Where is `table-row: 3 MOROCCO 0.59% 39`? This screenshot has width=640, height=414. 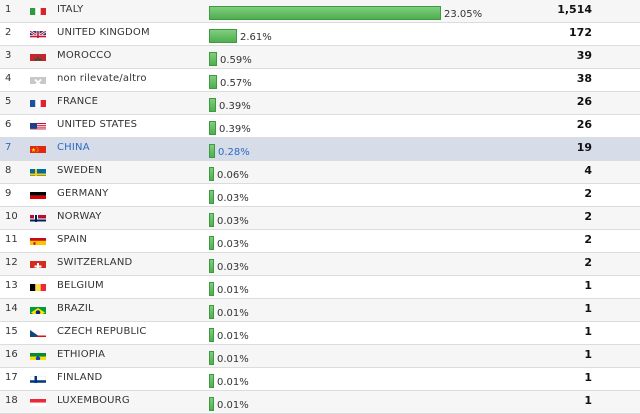 table-row: 3 MOROCCO 0.59% 39 is located at coordinates (320, 57).